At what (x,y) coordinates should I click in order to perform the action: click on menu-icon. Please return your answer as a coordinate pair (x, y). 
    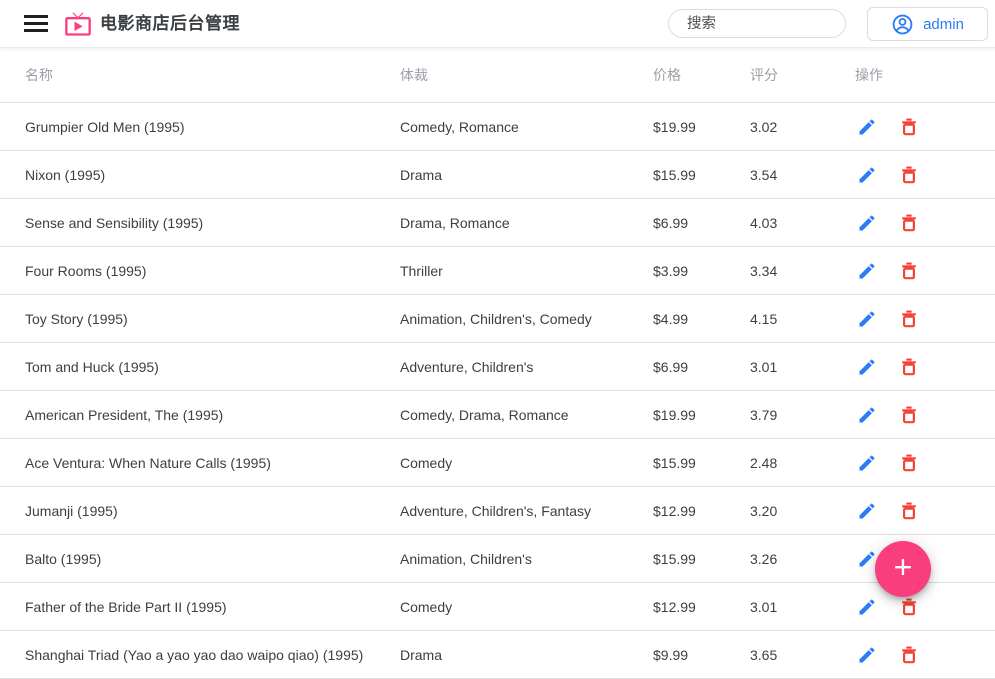
    Looking at the image, I should click on (36, 23).